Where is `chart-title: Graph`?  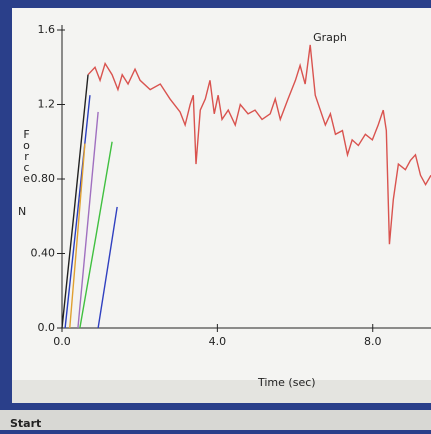
chart-title: Graph is located at coordinates (330, 37).